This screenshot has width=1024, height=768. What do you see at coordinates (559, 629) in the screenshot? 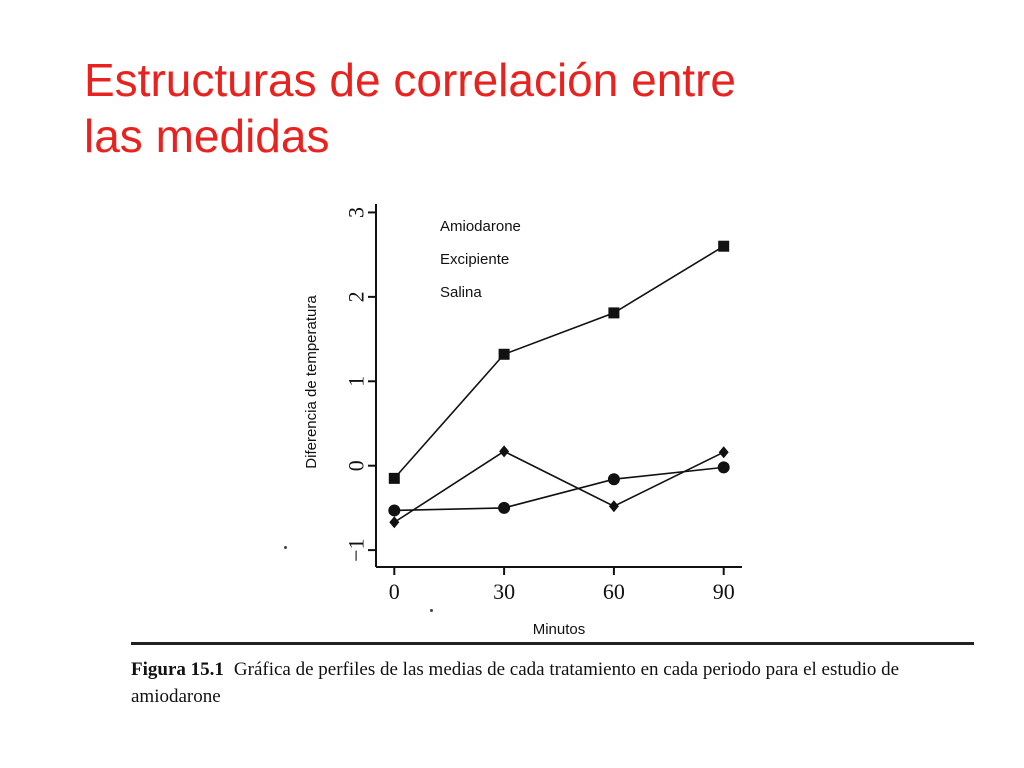
I see `x-axis-label: Minutos` at bounding box center [559, 629].